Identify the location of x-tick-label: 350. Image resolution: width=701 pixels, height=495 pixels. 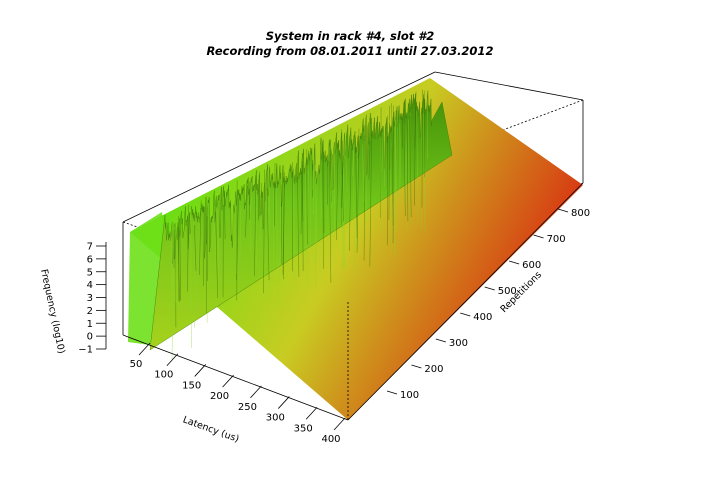
(303, 428).